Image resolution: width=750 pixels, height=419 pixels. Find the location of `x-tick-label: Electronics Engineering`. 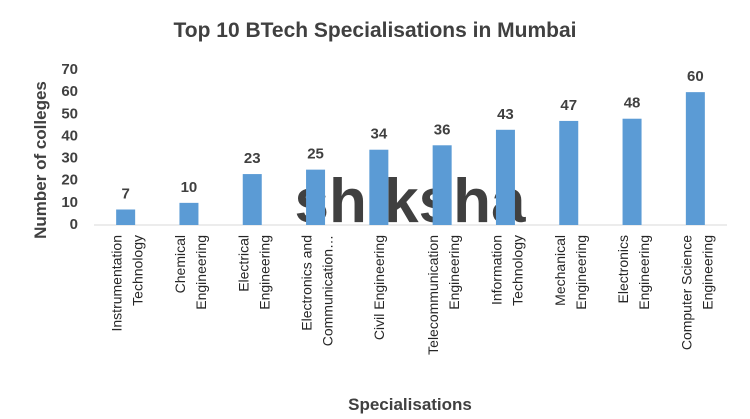

x-tick-label: Electronics Engineering is located at coordinates (633, 272).